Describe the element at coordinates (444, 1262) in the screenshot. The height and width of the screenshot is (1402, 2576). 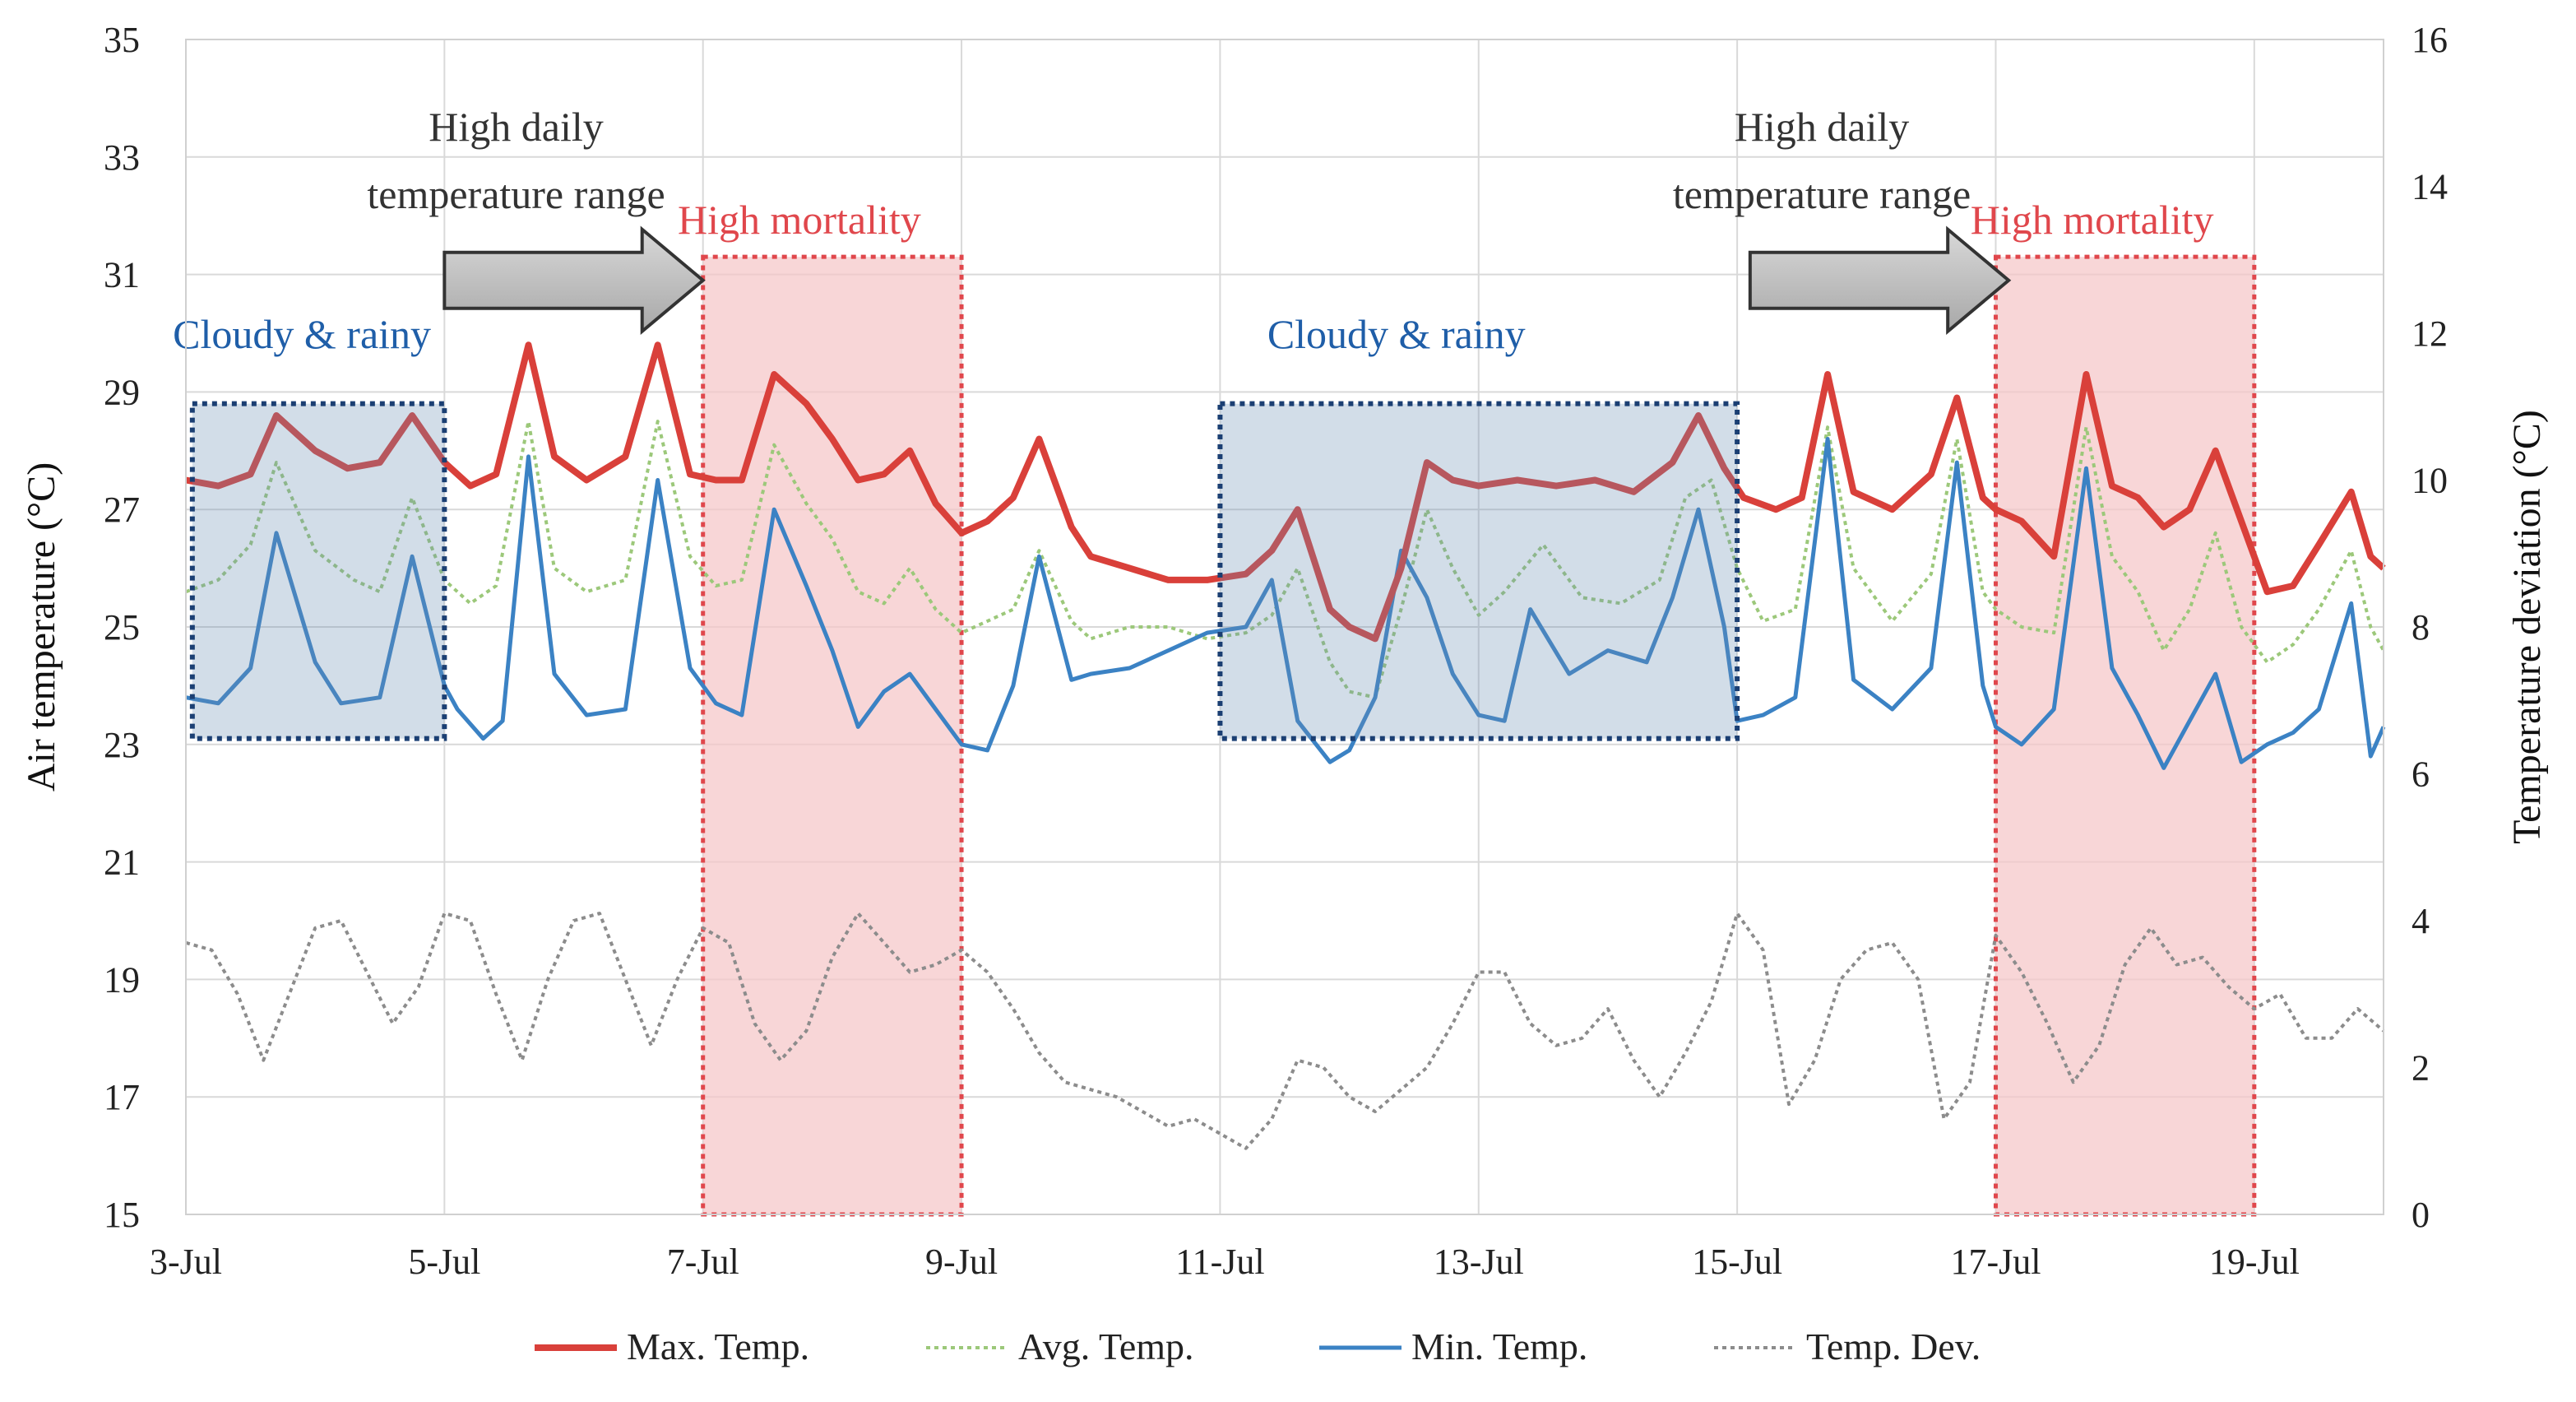
I see `x-tick-label: 5-Jul` at that location.